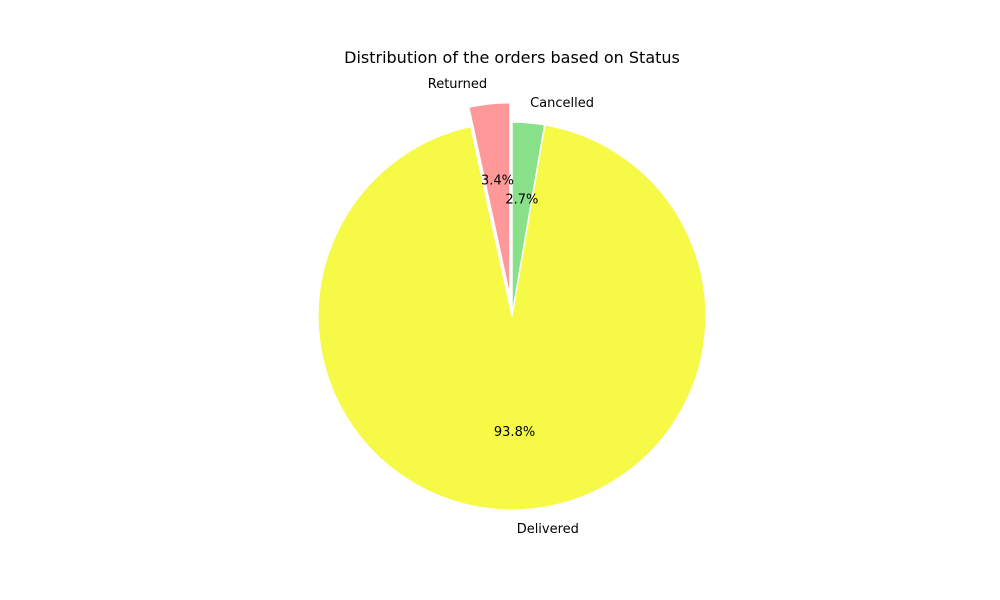 The image size is (1000, 600). I want to click on slice-label-returned: Returned, so click(457, 84).